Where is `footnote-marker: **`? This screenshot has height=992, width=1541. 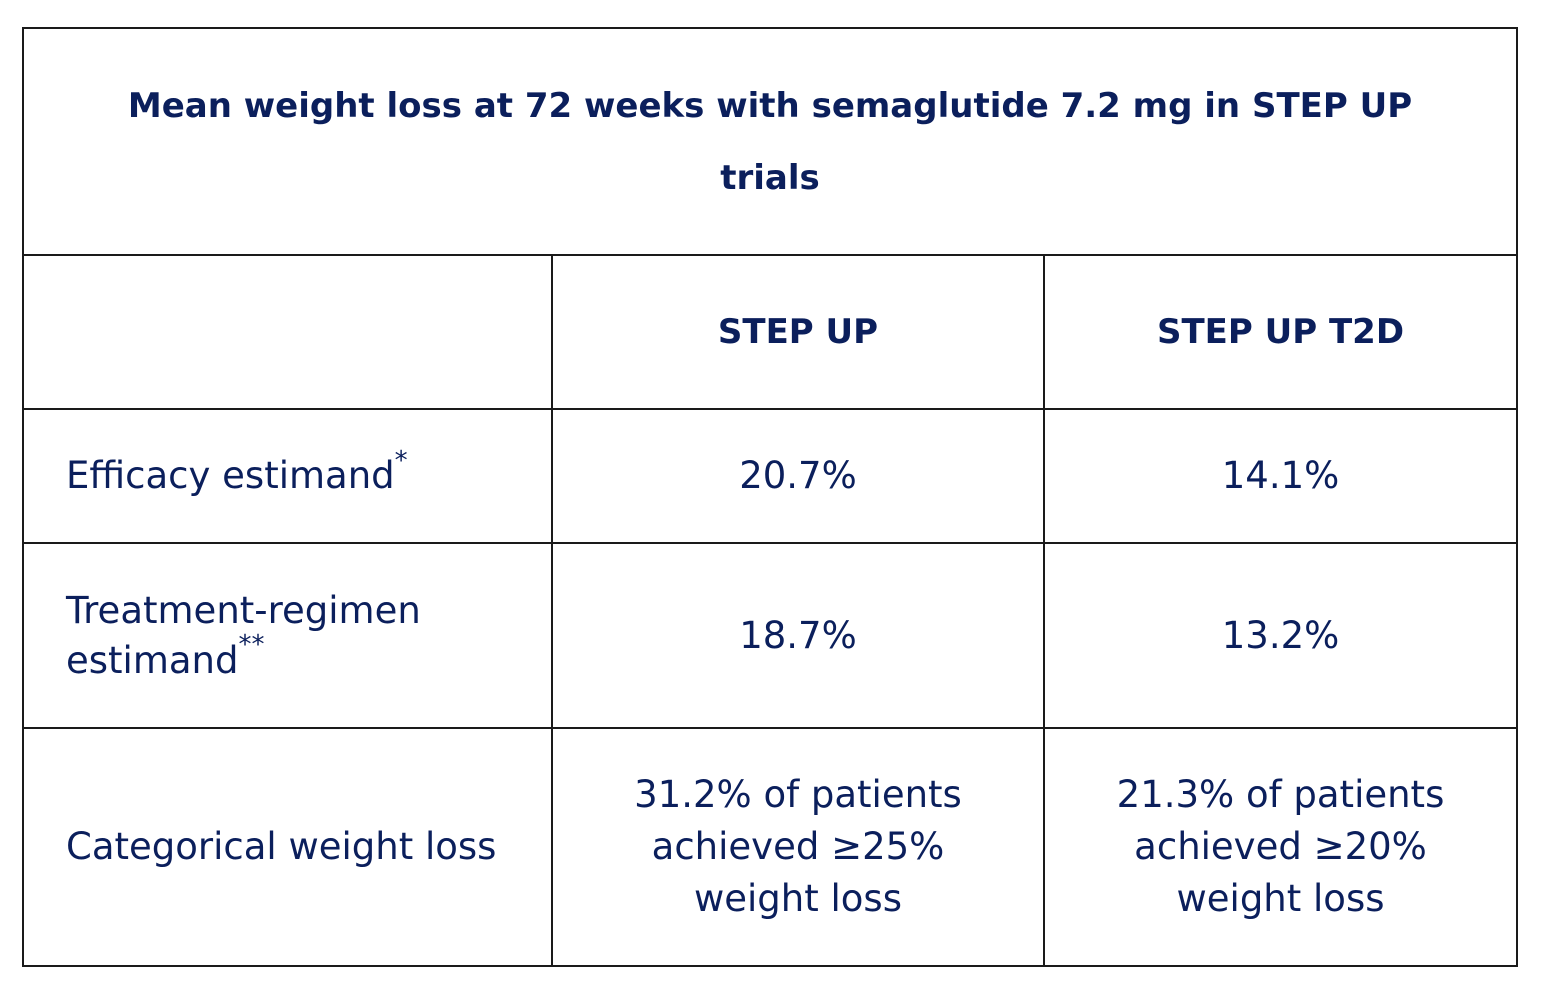 footnote-marker: ** is located at coordinates (251, 645).